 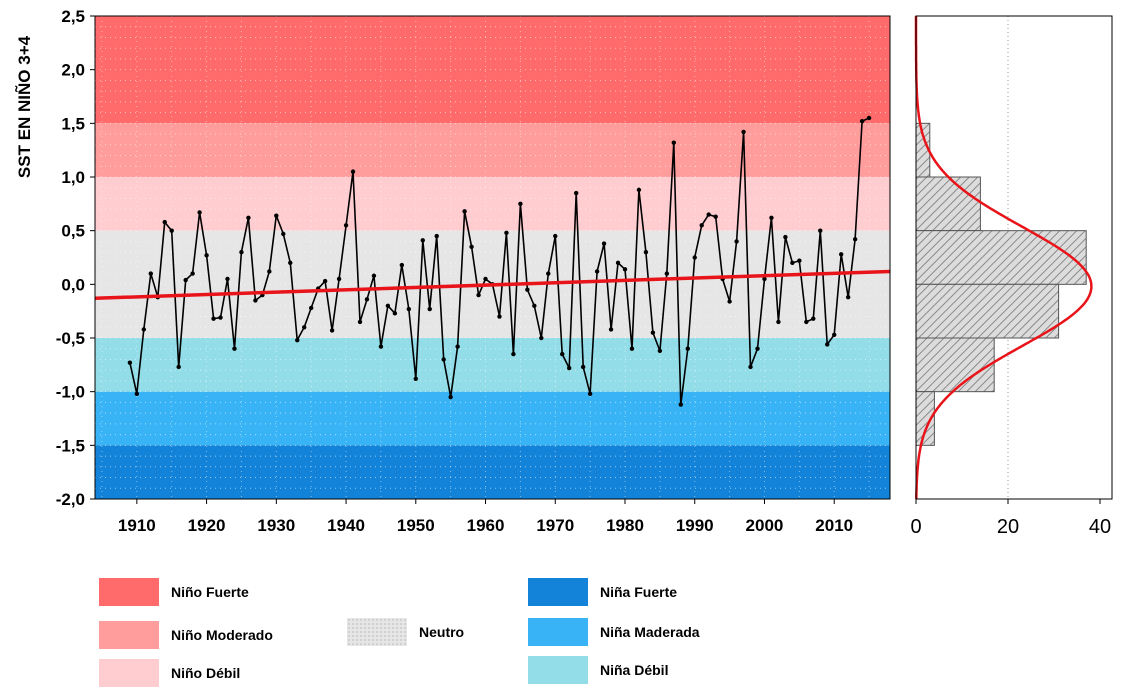 What do you see at coordinates (555, 525) in the screenshot?
I see `x-tick-label: 1970` at bounding box center [555, 525].